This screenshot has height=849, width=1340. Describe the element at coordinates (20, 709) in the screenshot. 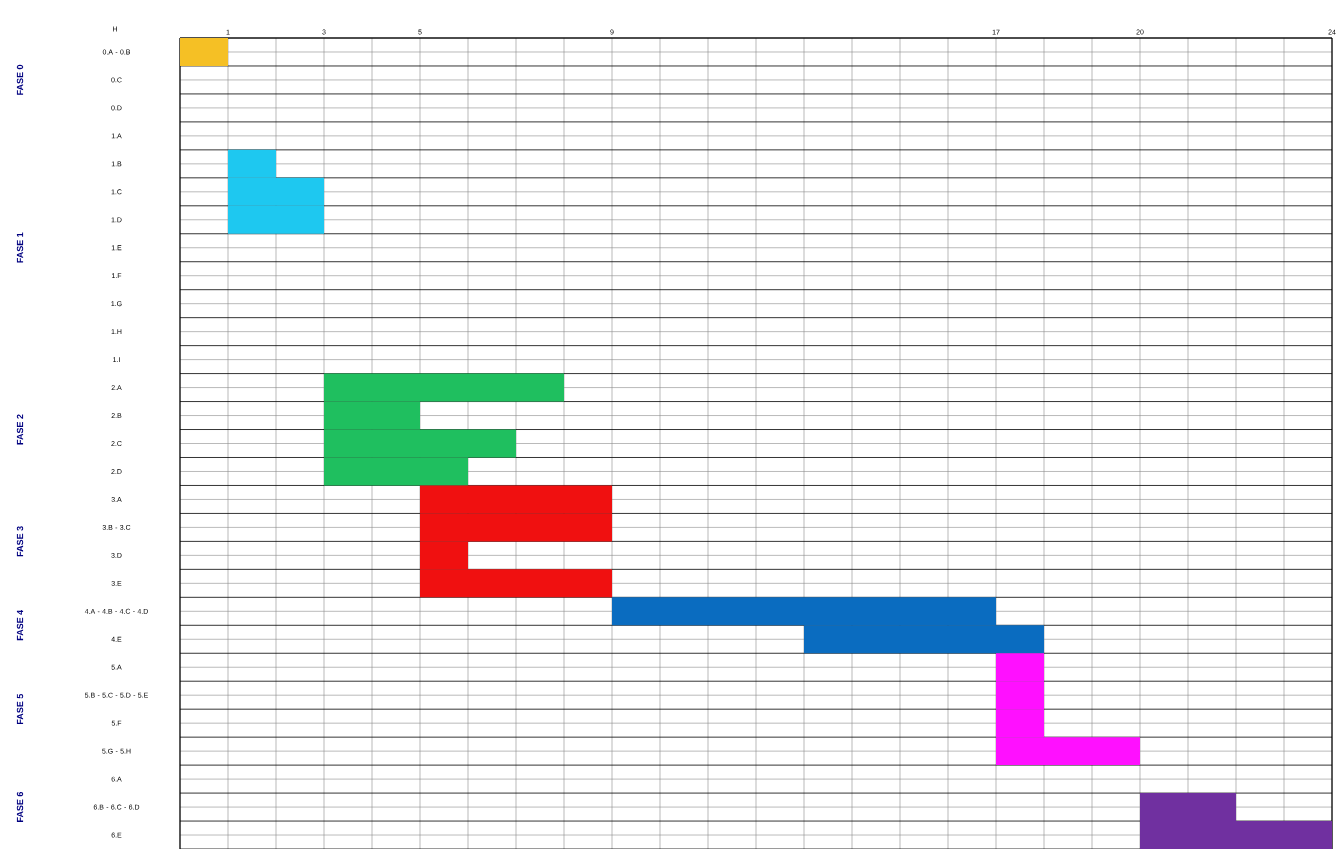

I see `text: FASE 5` at that location.